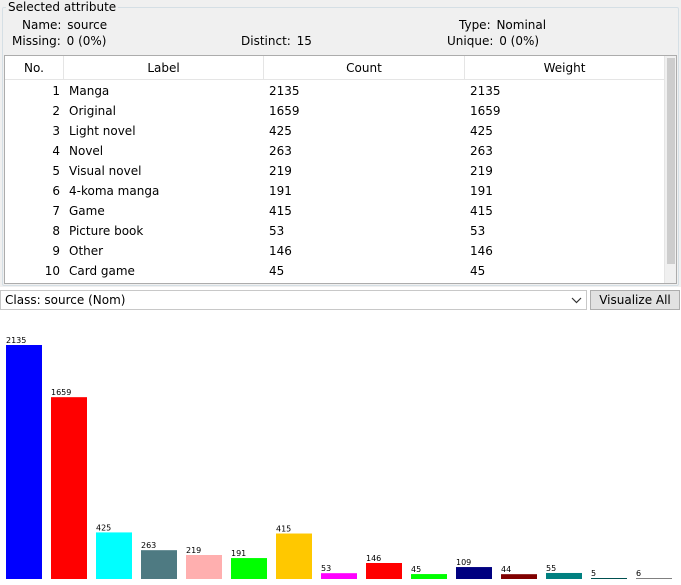 This screenshot has height=585, width=681. What do you see at coordinates (280, 251) in the screenshot?
I see `row-count: 146` at bounding box center [280, 251].